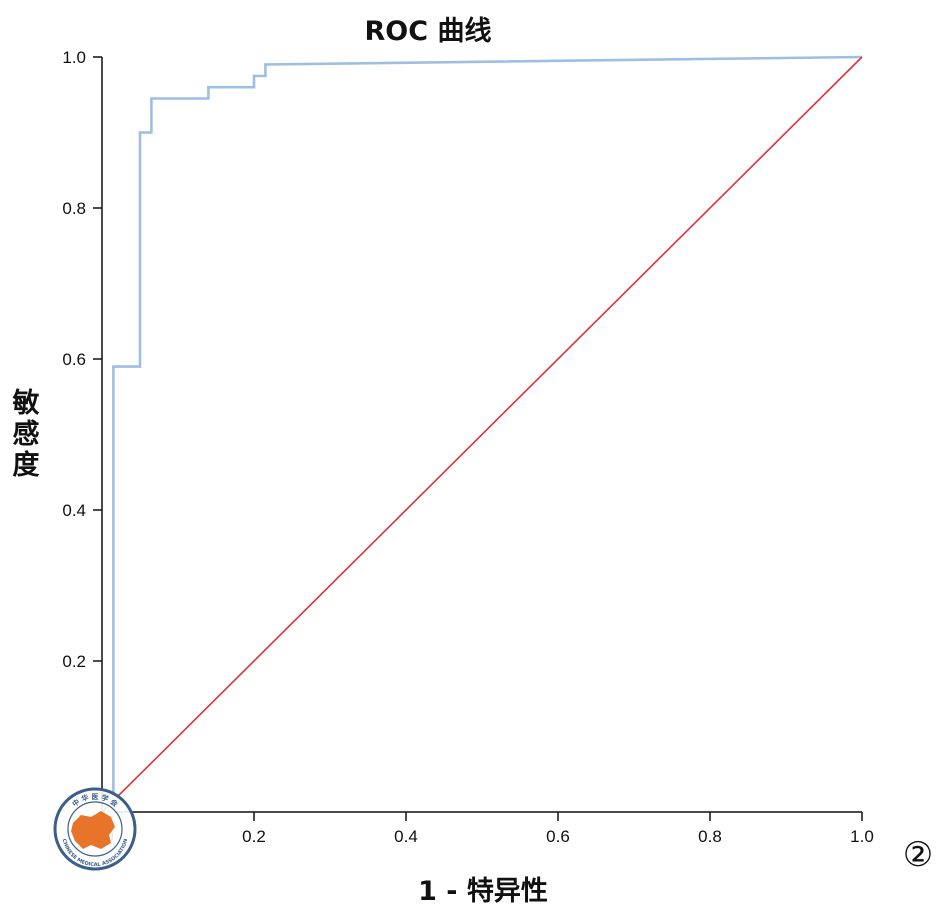 Image resolution: width=946 pixels, height=919 pixels. Describe the element at coordinates (26, 465) in the screenshot. I see `y-axis-label-char: 度` at that location.